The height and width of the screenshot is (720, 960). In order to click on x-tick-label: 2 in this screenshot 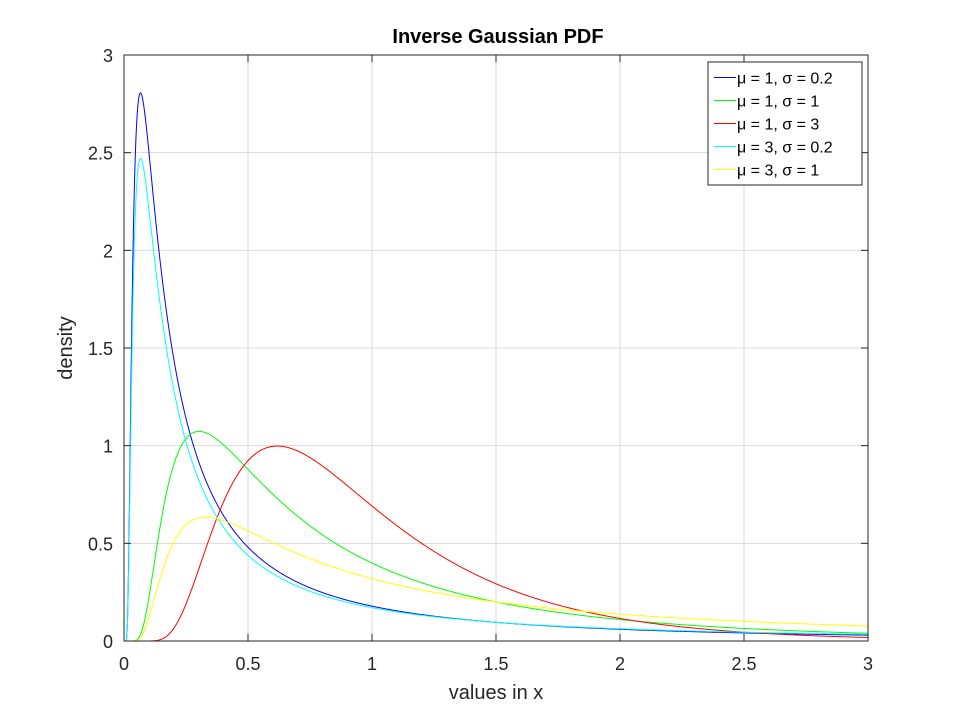, I will do `click(620, 664)`.